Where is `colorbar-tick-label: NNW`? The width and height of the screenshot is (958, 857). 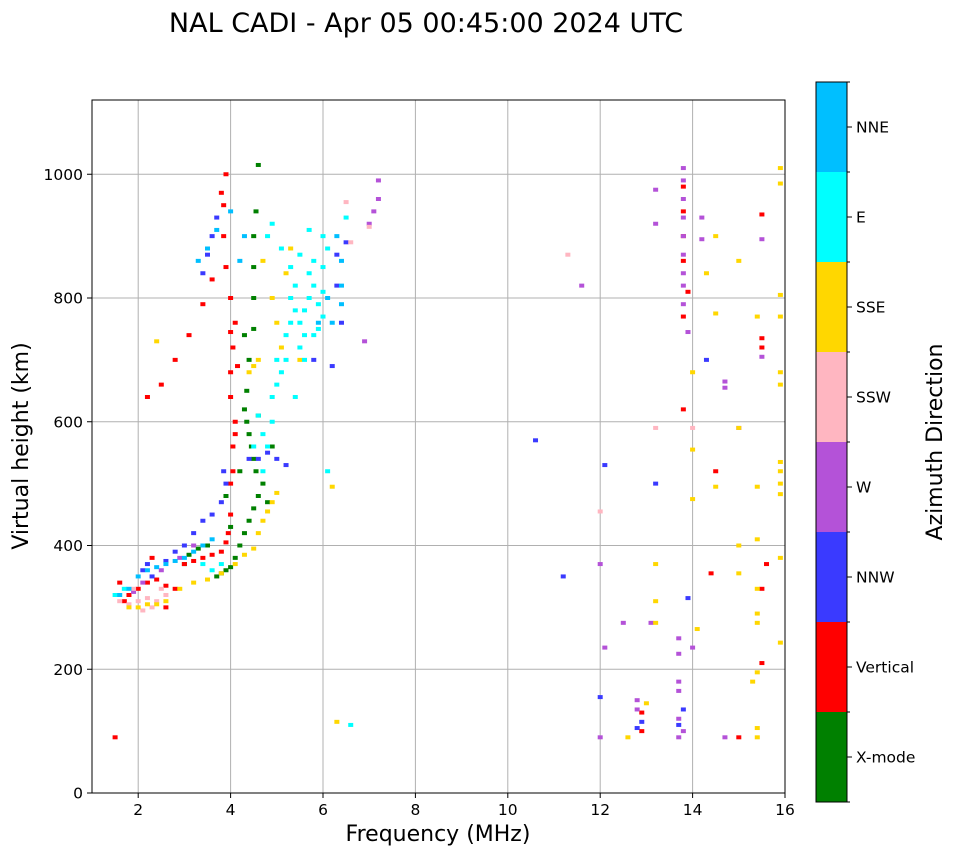 colorbar-tick-label: NNW is located at coordinates (875, 578).